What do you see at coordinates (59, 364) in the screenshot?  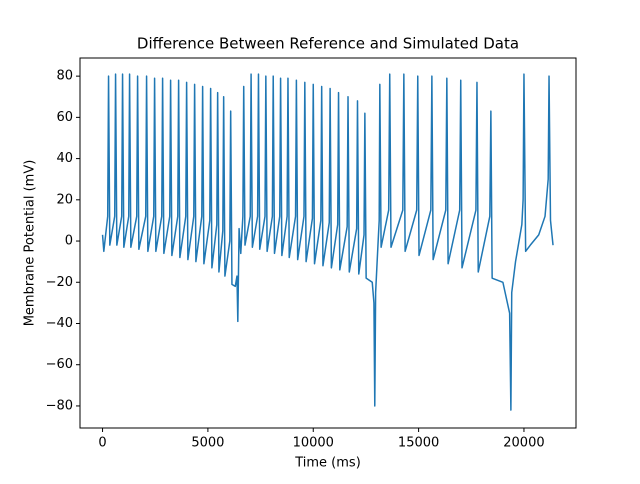 I see `y-tick-label: −60` at bounding box center [59, 364].